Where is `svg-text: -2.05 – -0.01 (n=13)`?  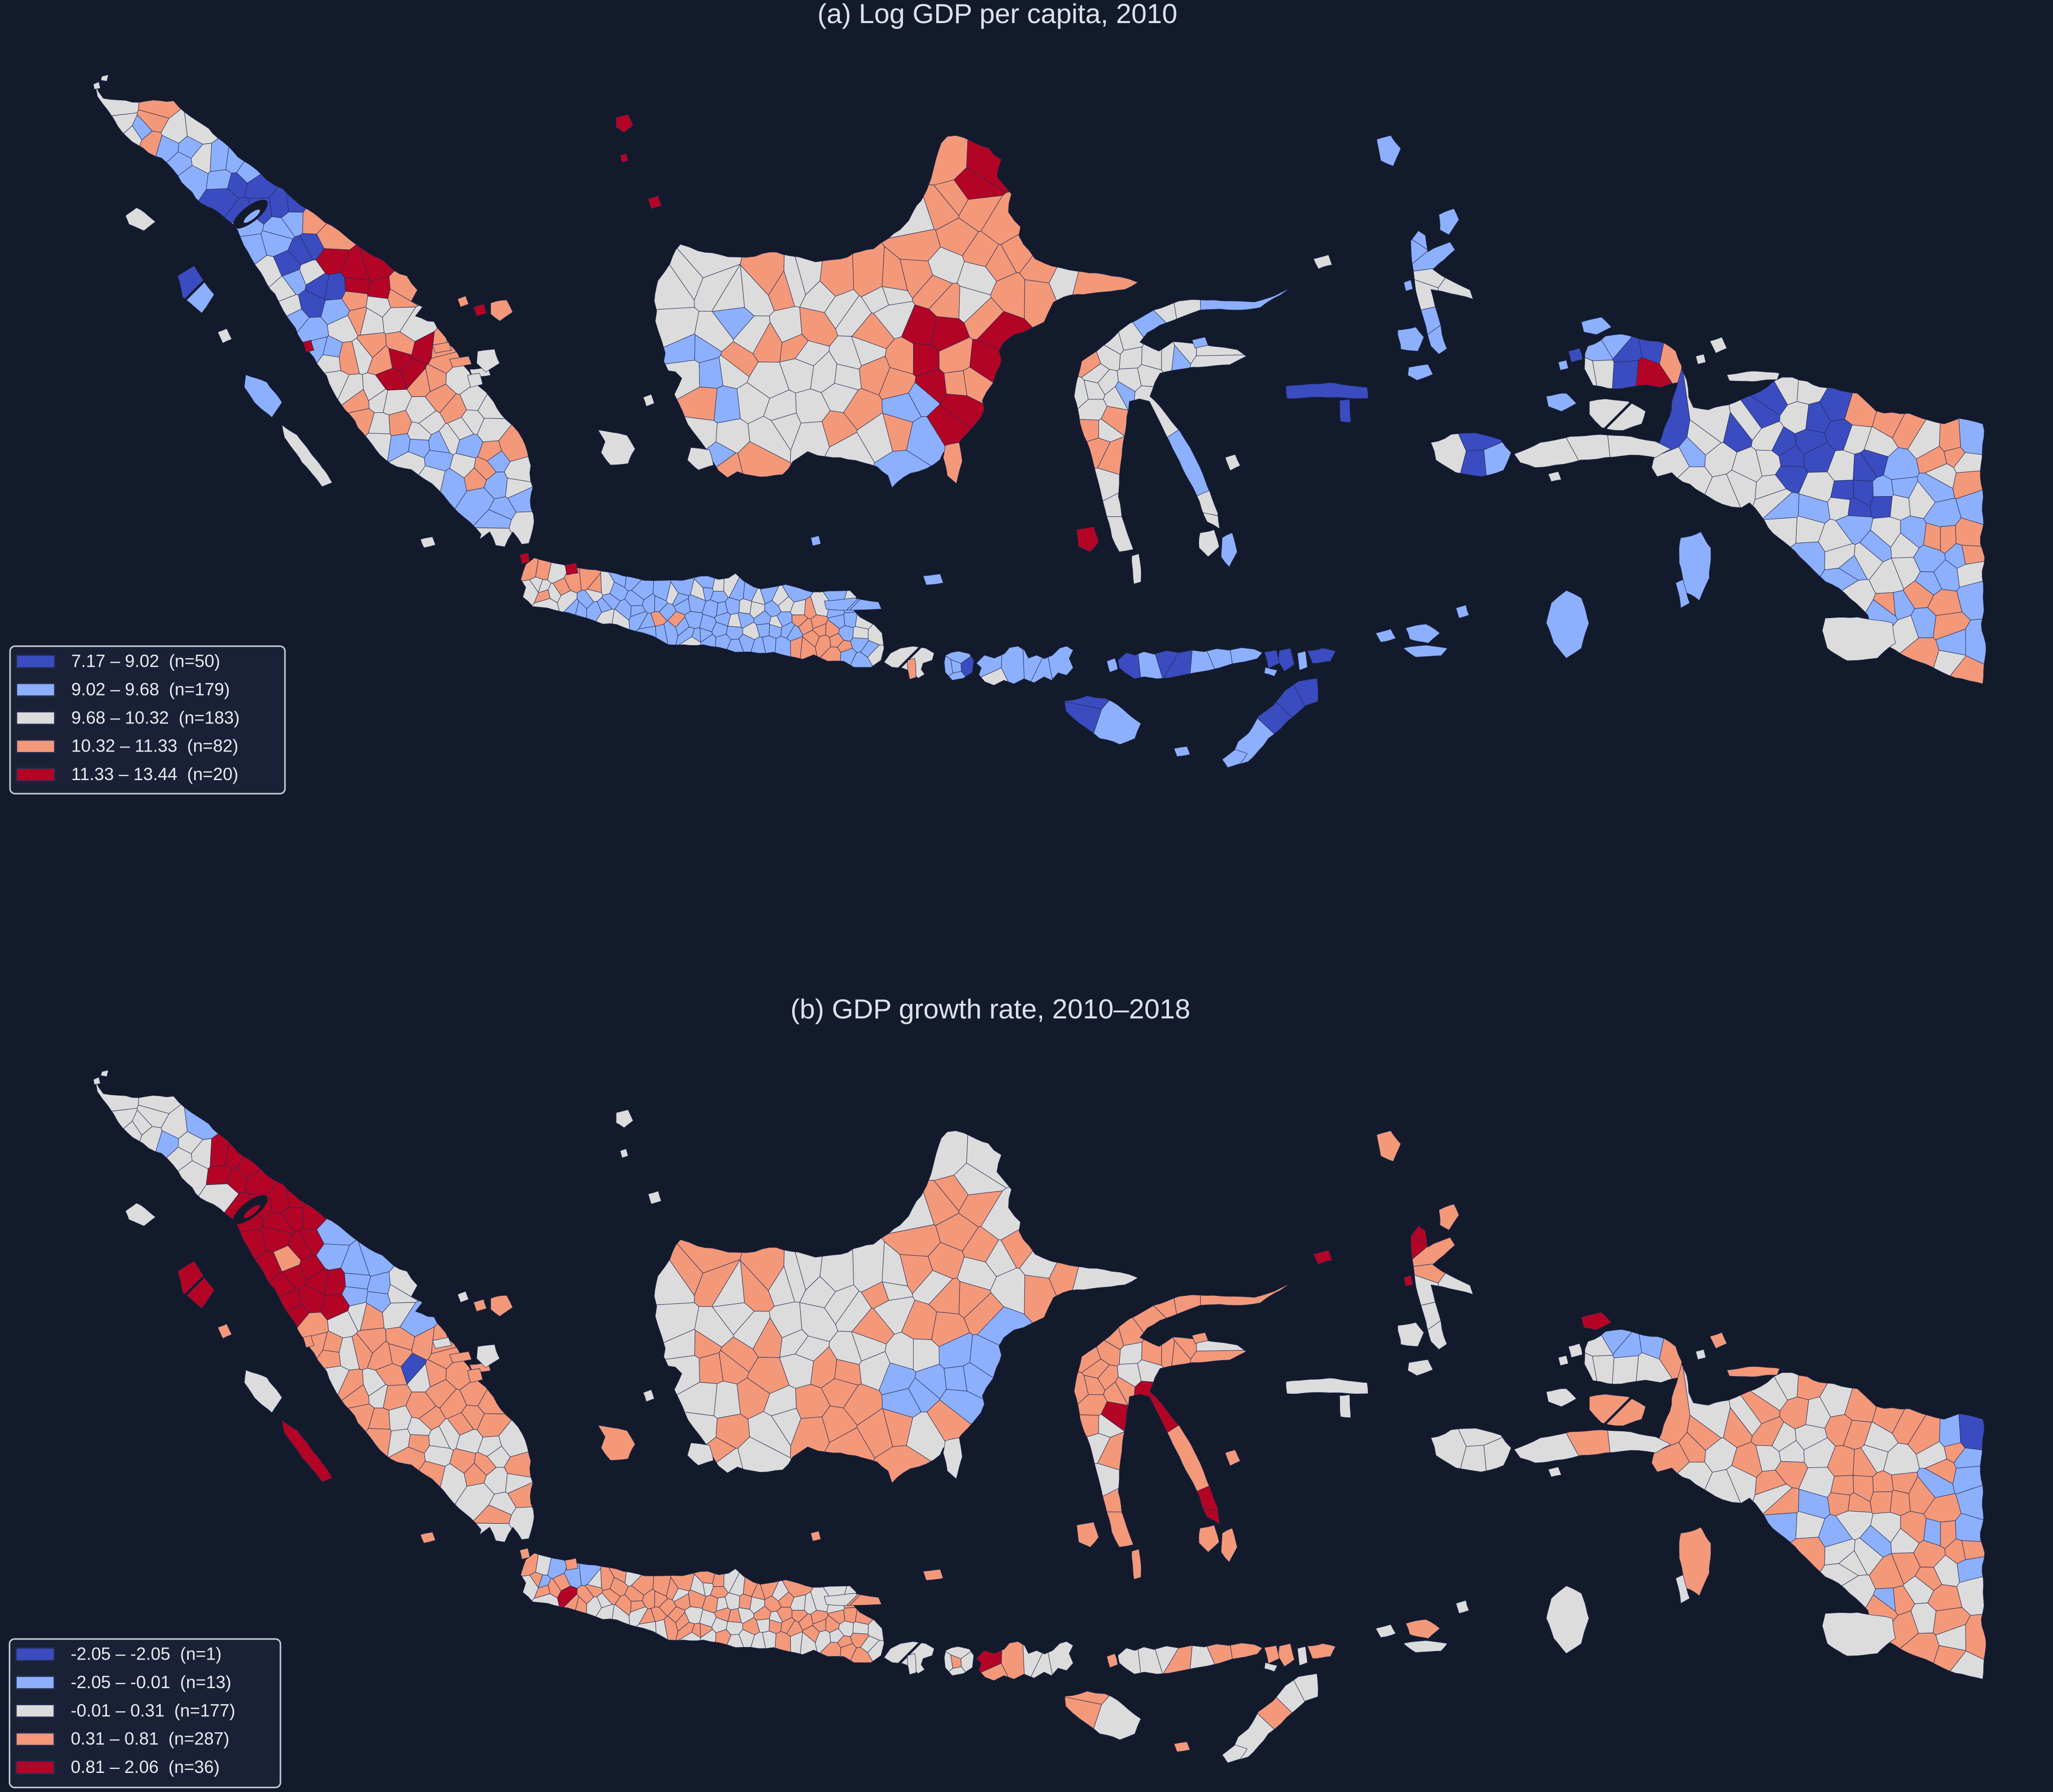 svg-text: -2.05 – -0.01 (n=13) is located at coordinates (151, 1683).